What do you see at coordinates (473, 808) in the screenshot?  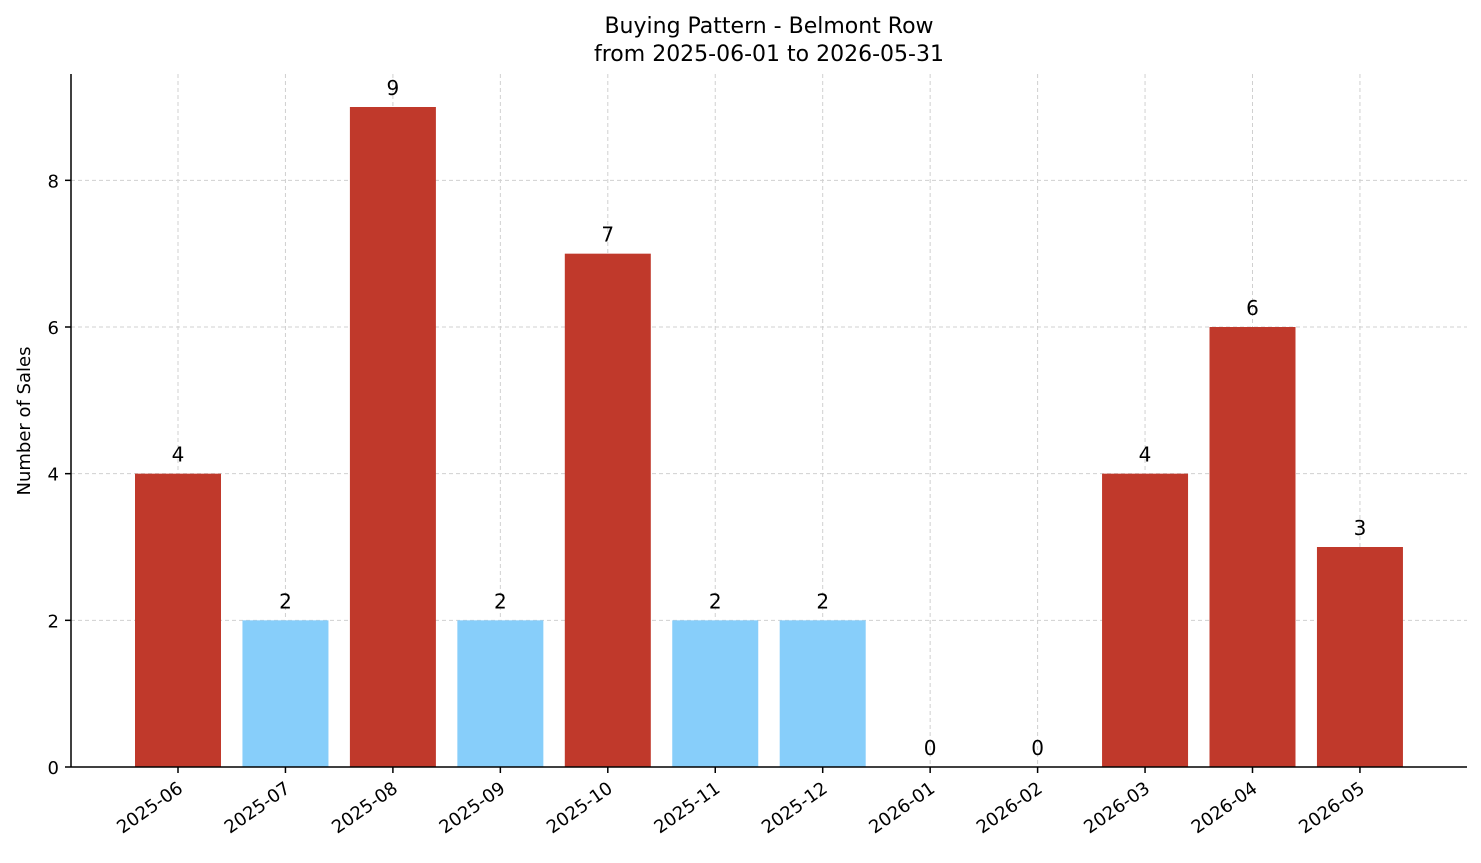 I see `x-tick-label: 2025-09` at bounding box center [473, 808].